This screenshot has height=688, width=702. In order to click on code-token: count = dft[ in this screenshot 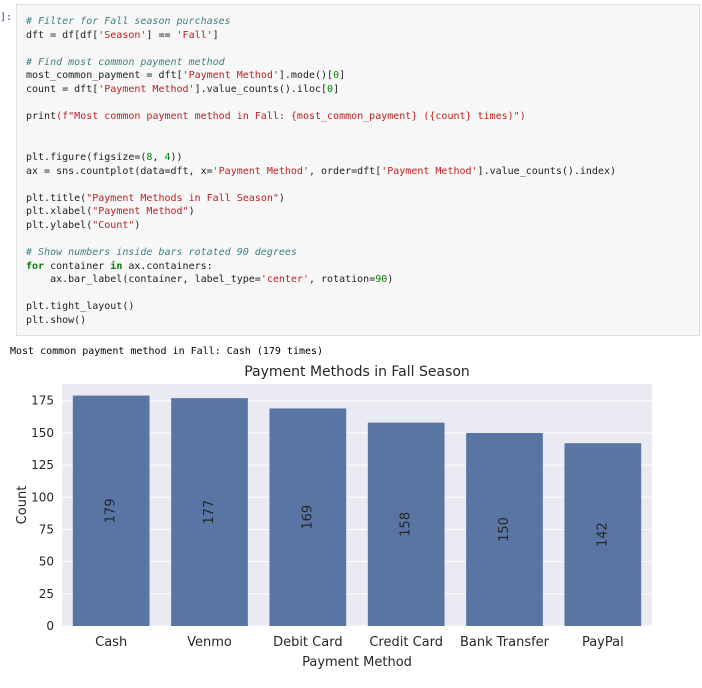, I will do `click(62, 89)`.